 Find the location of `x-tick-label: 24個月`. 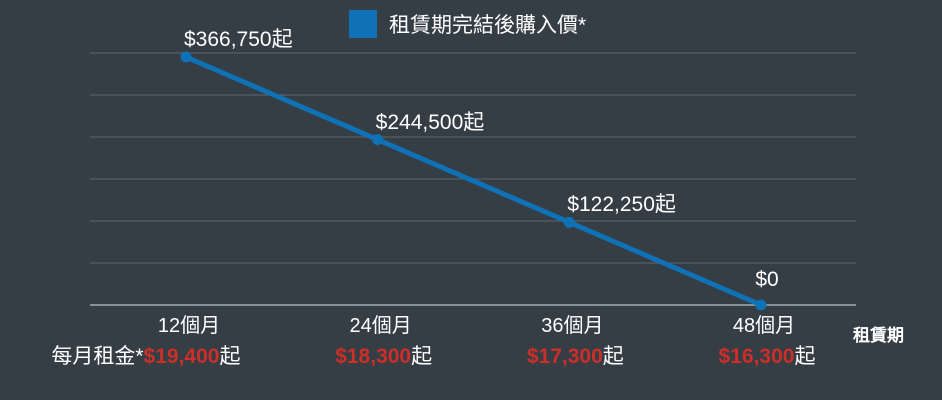

x-tick-label: 24個月 is located at coordinates (380, 326).